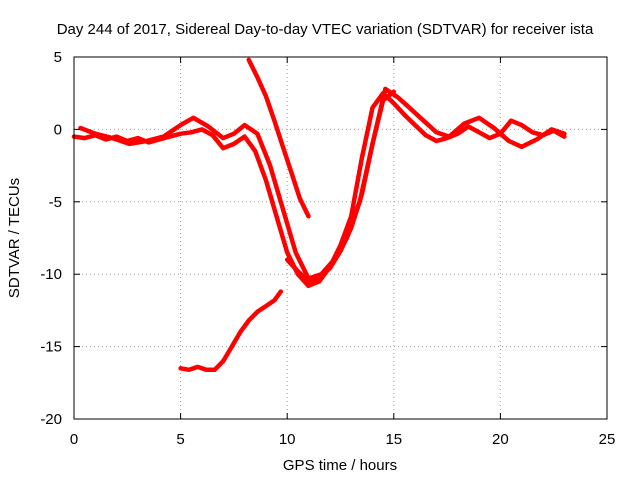  Describe the element at coordinates (340, 186) in the screenshot. I see `series-track-c` at that location.